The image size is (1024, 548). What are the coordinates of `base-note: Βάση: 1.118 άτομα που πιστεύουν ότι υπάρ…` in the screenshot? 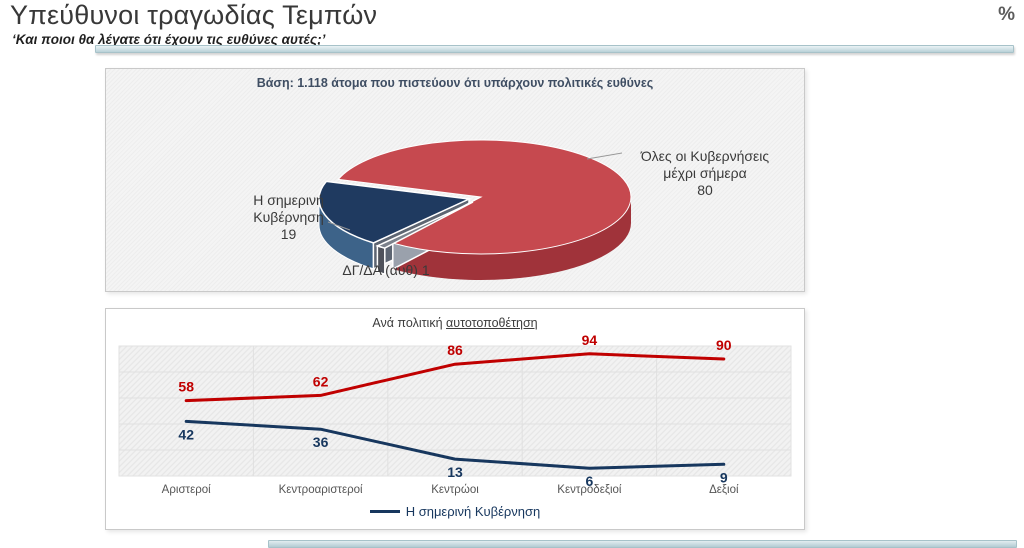 It's located at (455, 83).